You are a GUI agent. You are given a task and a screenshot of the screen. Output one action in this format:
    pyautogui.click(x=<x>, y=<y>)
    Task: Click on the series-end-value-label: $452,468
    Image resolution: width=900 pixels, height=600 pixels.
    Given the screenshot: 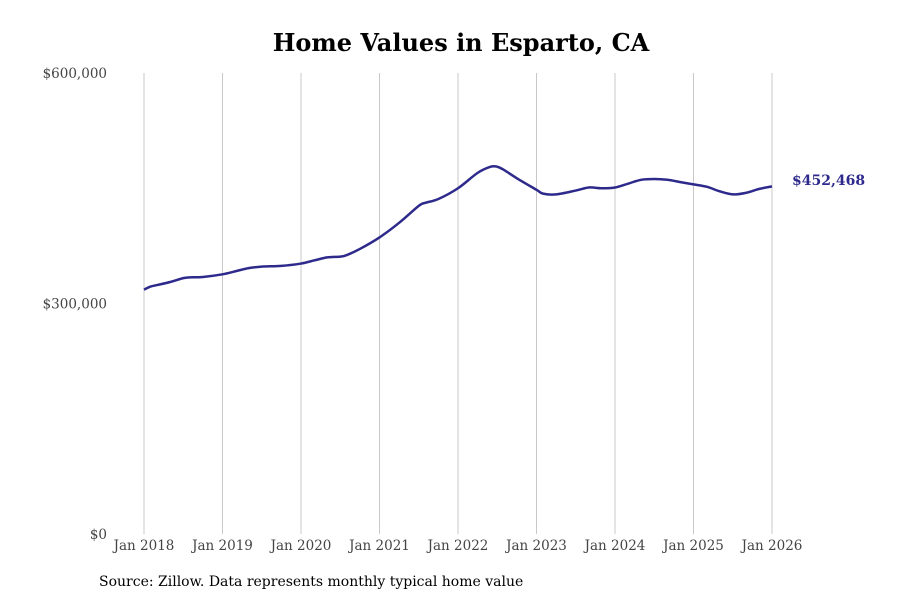 What is the action you would take?
    pyautogui.click(x=828, y=181)
    